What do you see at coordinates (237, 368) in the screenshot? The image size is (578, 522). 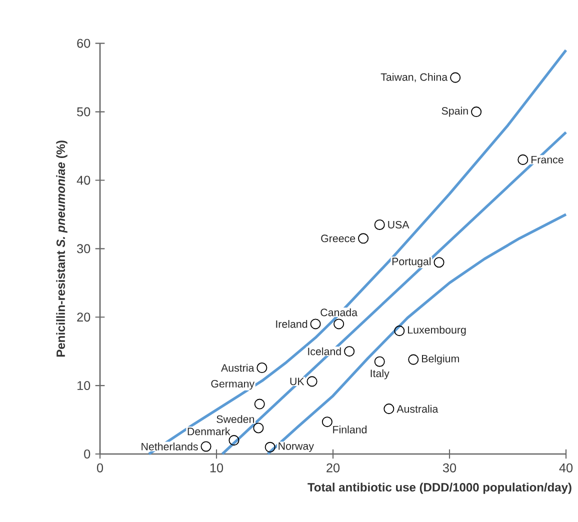 I see `annotation: Austria` at bounding box center [237, 368].